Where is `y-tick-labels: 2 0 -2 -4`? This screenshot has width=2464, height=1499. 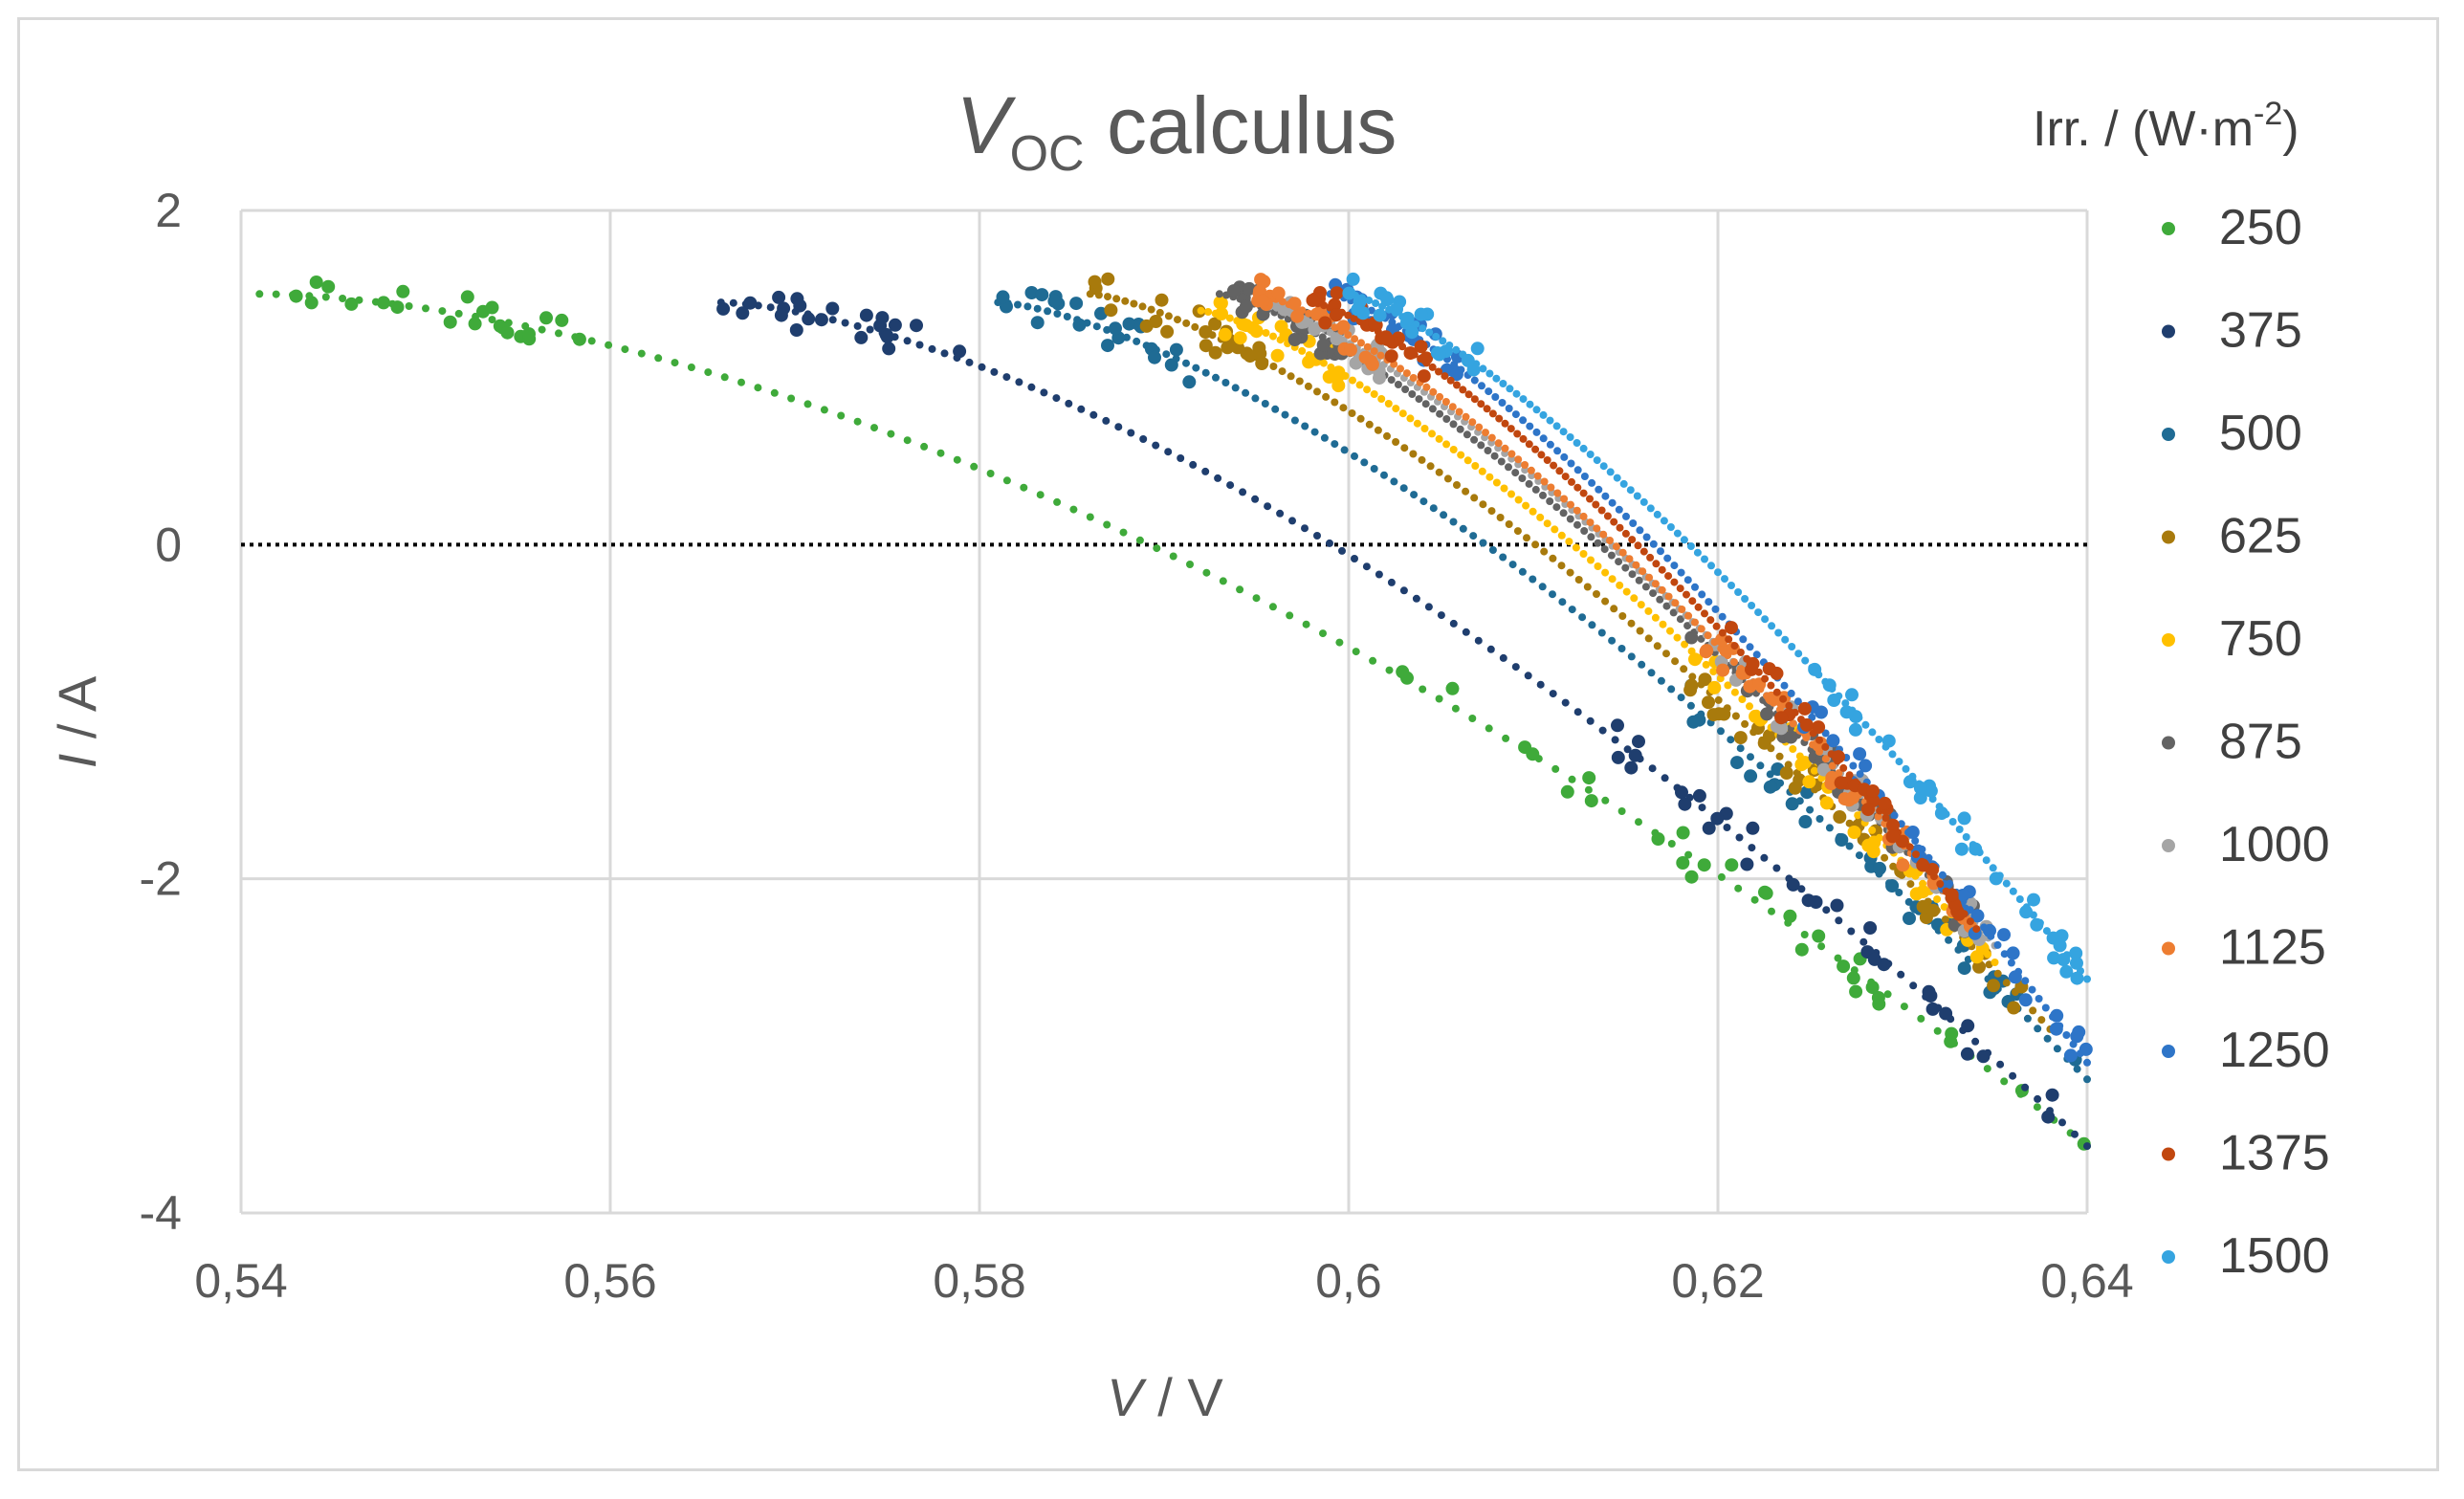 y-tick-labels: 2 0 -2 -4 is located at coordinates (161, 712).